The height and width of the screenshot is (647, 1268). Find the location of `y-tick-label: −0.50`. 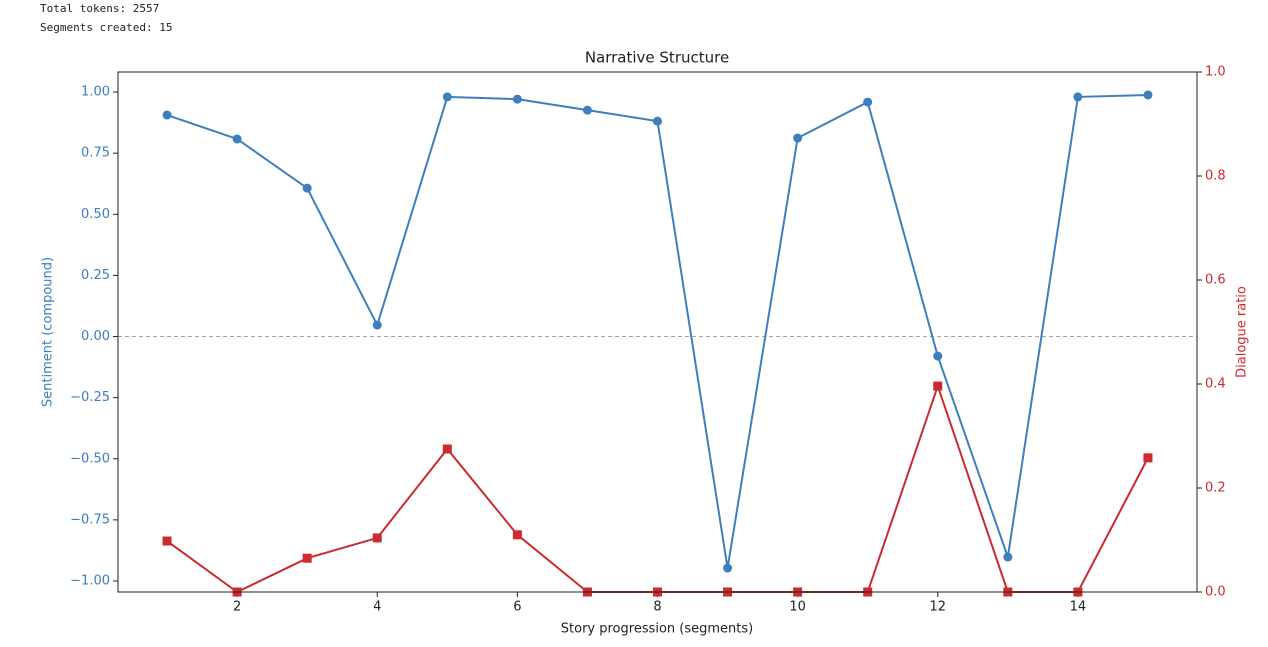

y-tick-label: −0.50 is located at coordinates (90, 458).